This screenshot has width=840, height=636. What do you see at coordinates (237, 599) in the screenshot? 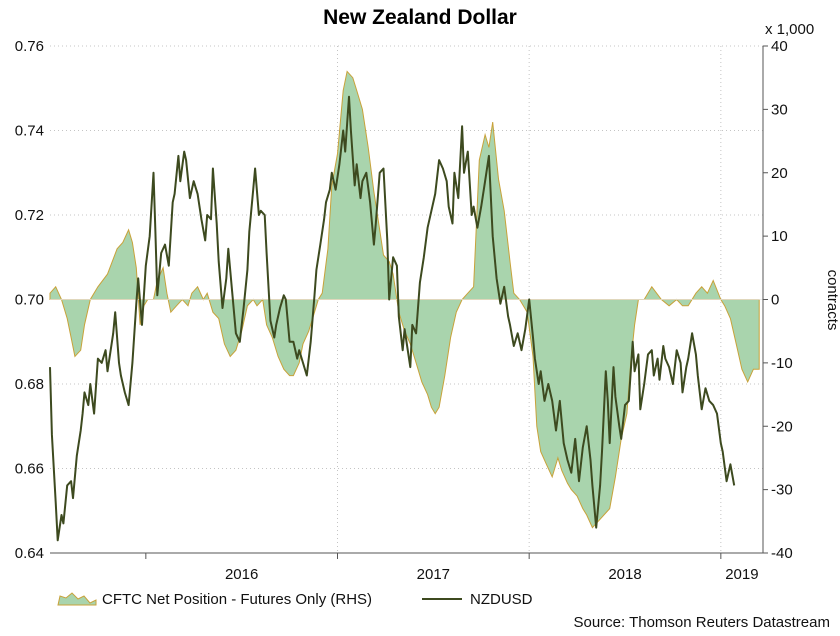
I see `legend-cftc-label: CFTC Net Position - Futures Only (RHS)` at bounding box center [237, 599].